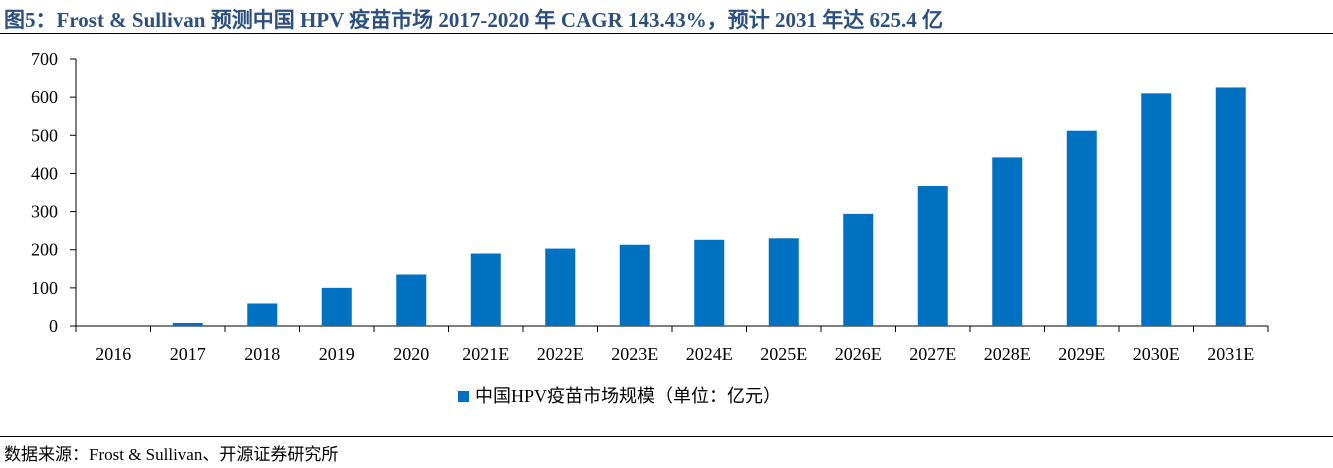  What do you see at coordinates (188, 354) in the screenshot?
I see `x-tick-label: 2017` at bounding box center [188, 354].